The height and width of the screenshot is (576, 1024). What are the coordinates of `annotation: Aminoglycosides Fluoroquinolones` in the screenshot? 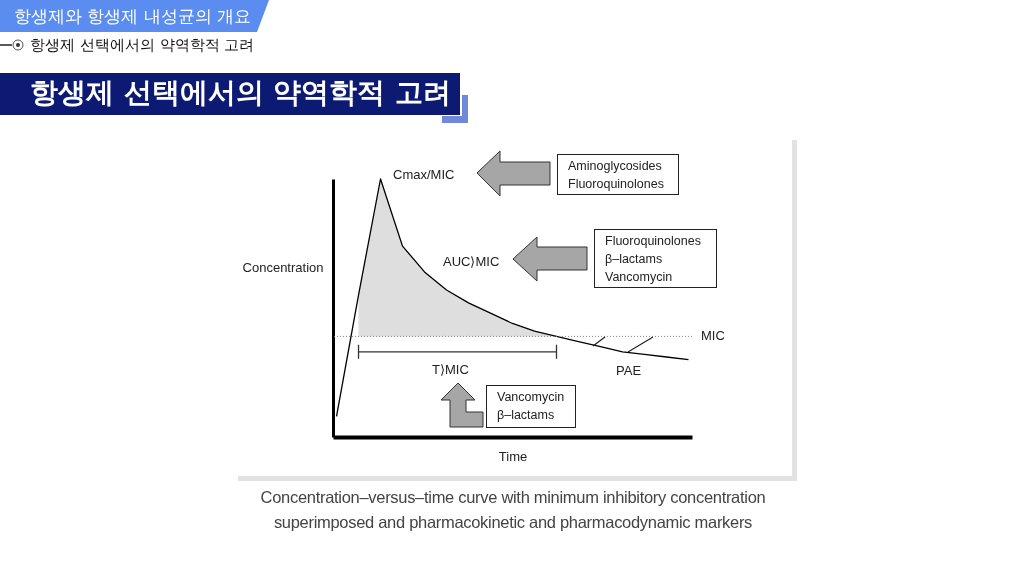 It's located at (618, 174).